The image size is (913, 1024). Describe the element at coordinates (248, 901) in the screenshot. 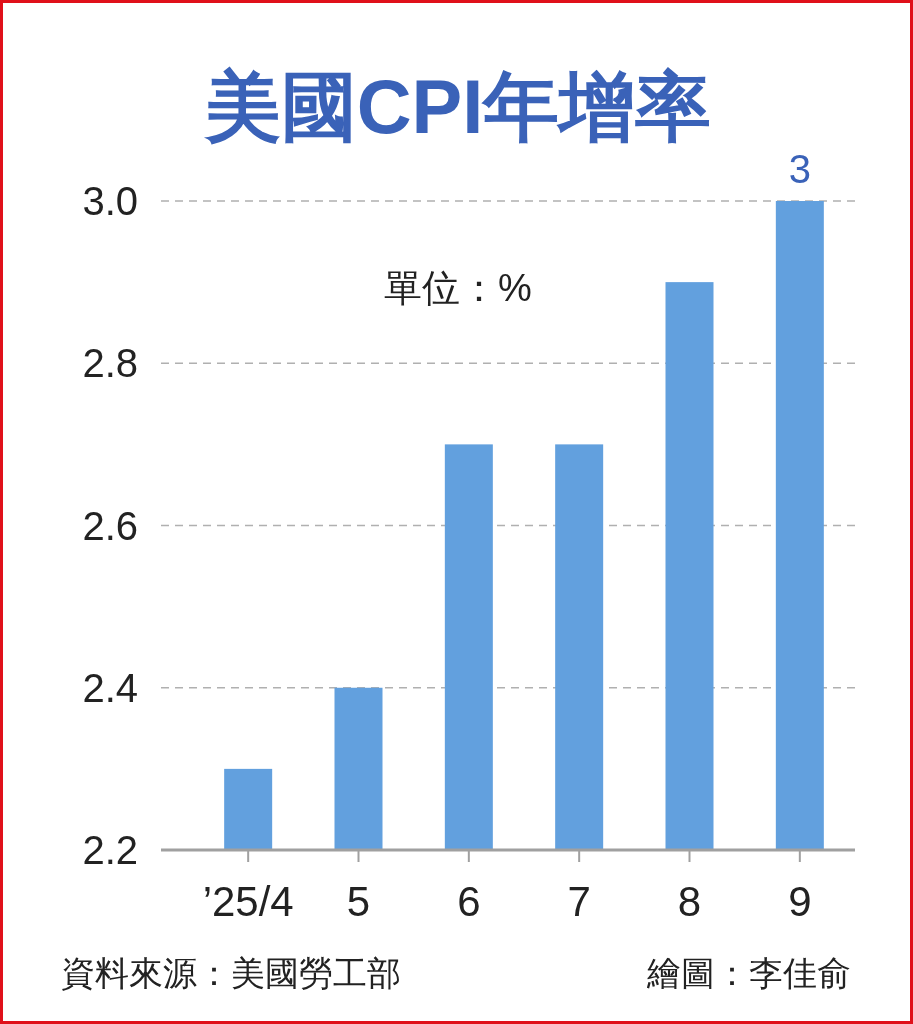

I see `x-tick-label: ’25/4` at that location.